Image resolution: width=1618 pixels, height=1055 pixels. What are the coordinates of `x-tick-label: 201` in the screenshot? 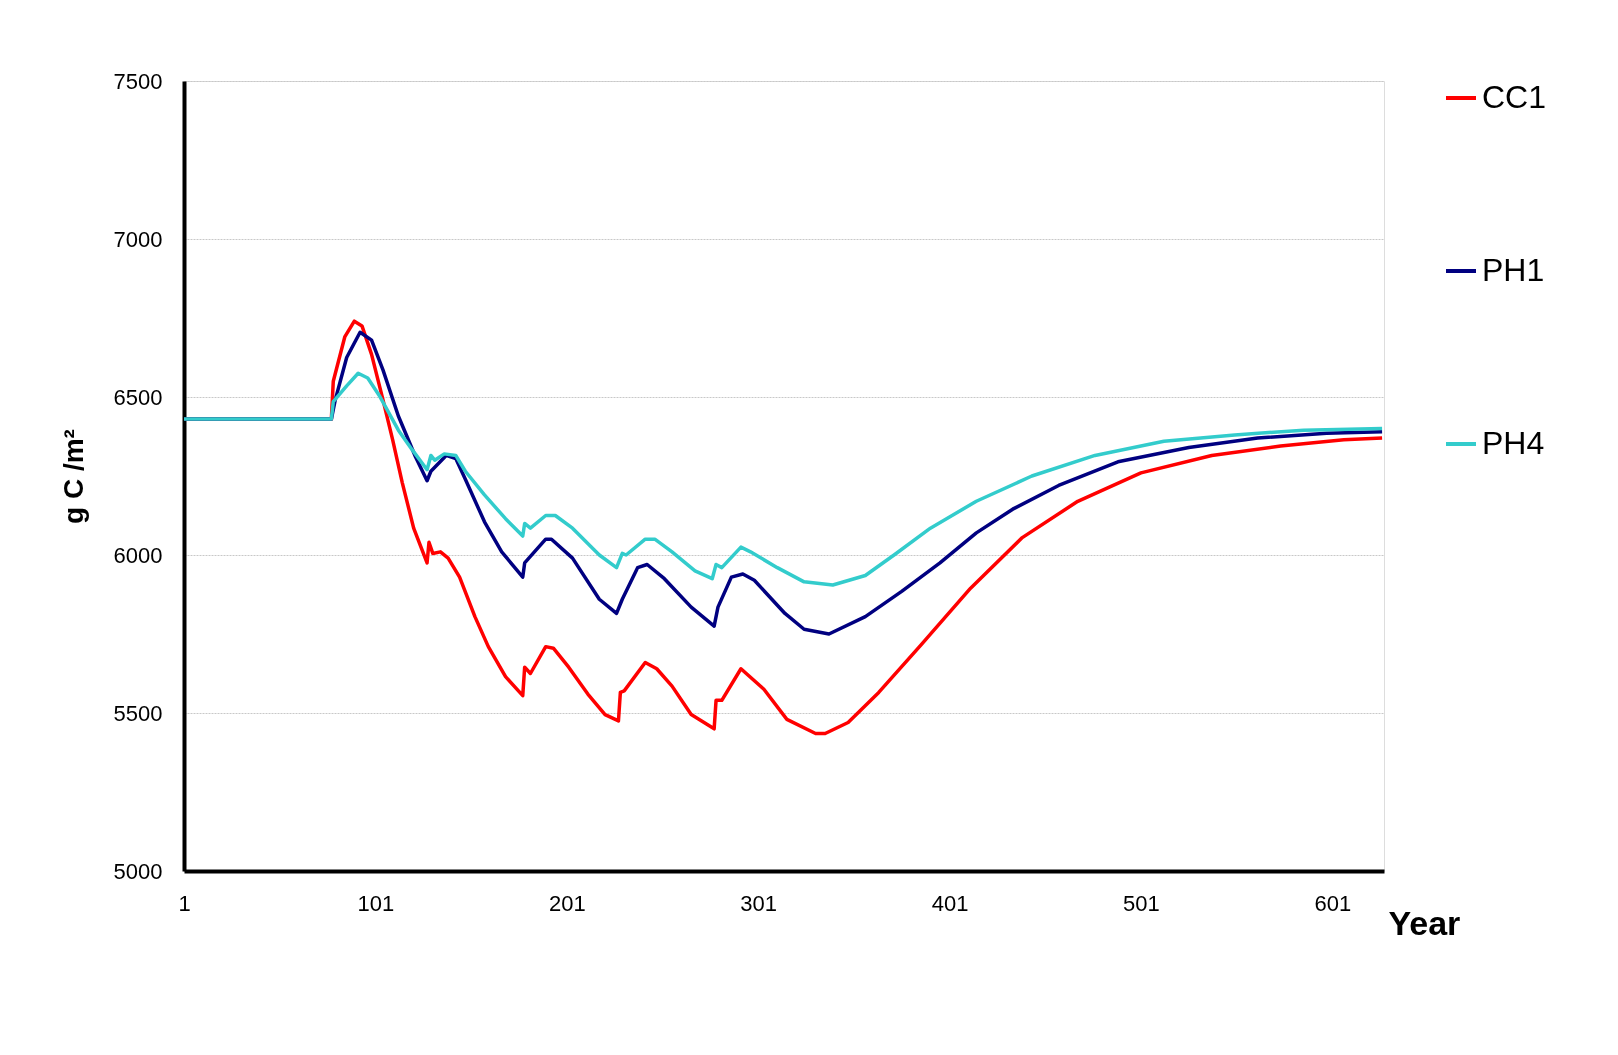 It's located at (567, 903).